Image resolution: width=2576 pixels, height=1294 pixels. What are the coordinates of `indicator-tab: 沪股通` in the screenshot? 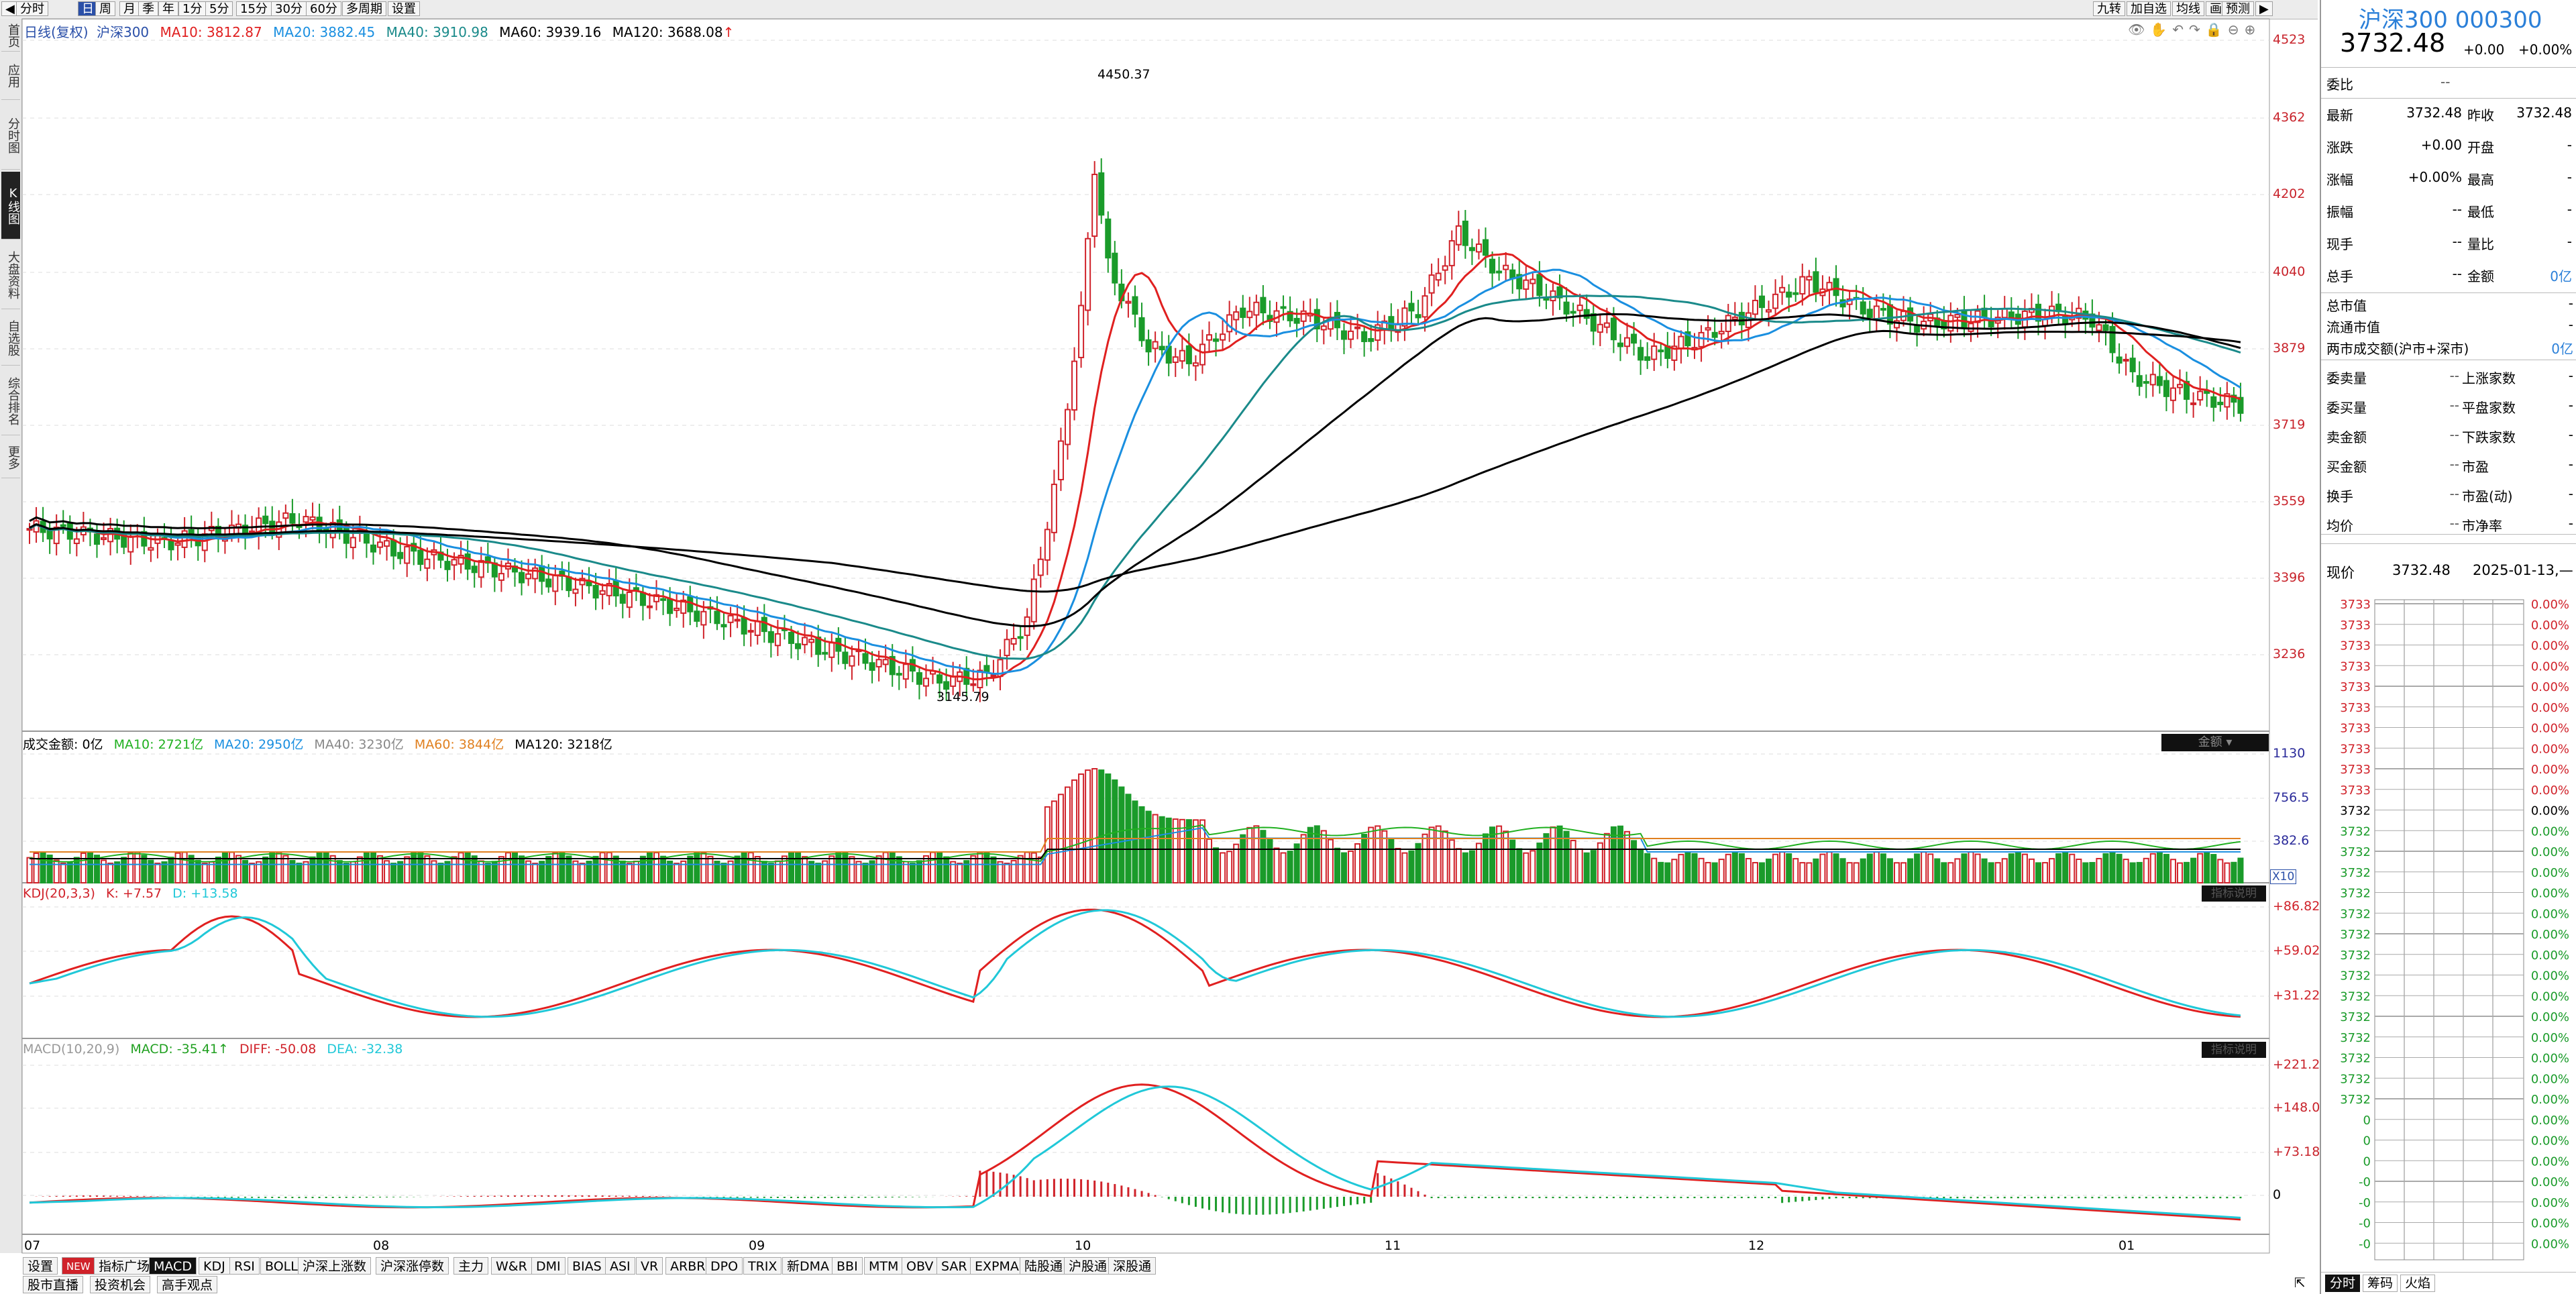 It's located at (1088, 1266).